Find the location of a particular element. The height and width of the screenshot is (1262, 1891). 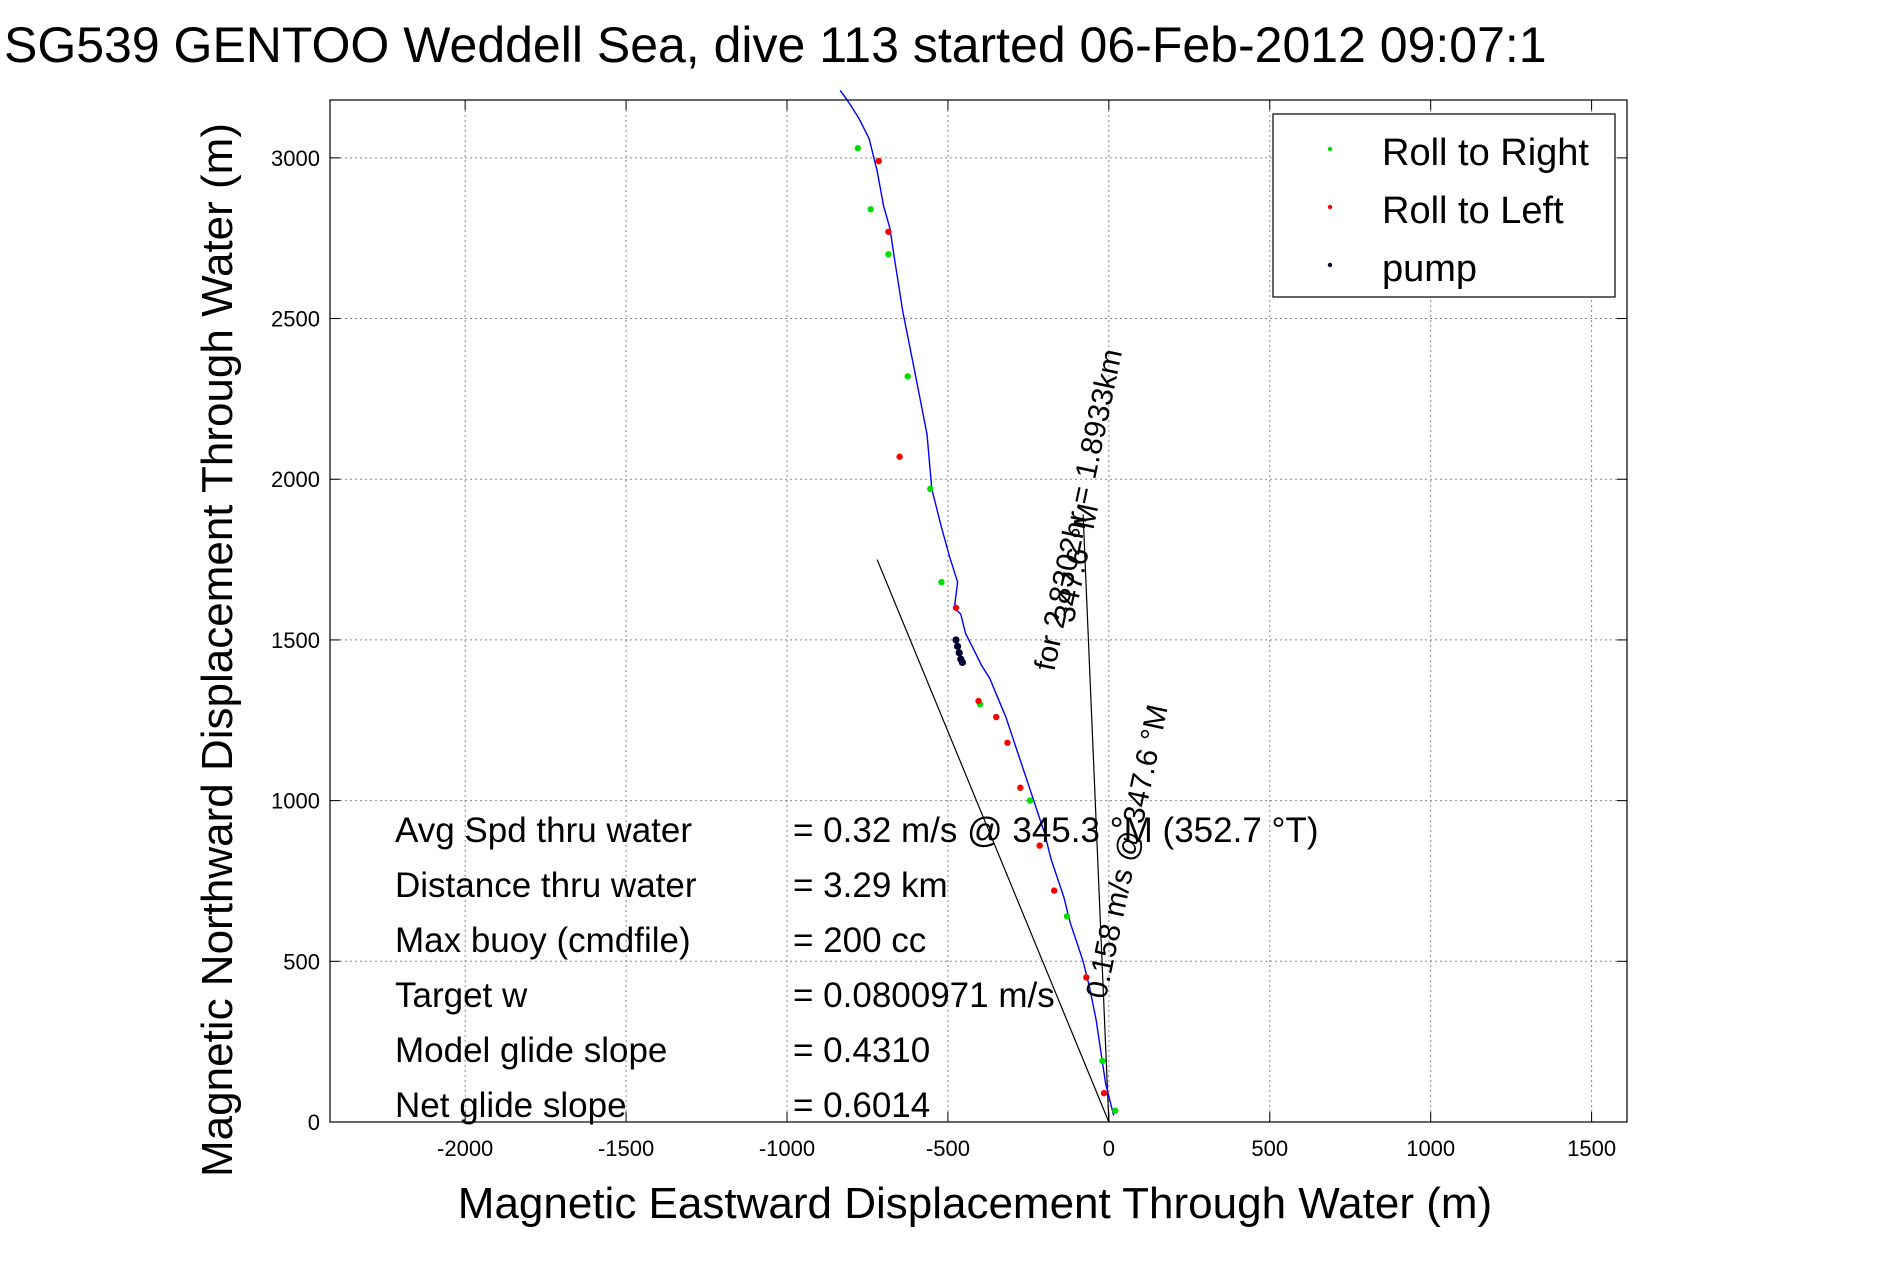

y-tick-label: 2500 is located at coordinates (295, 319).